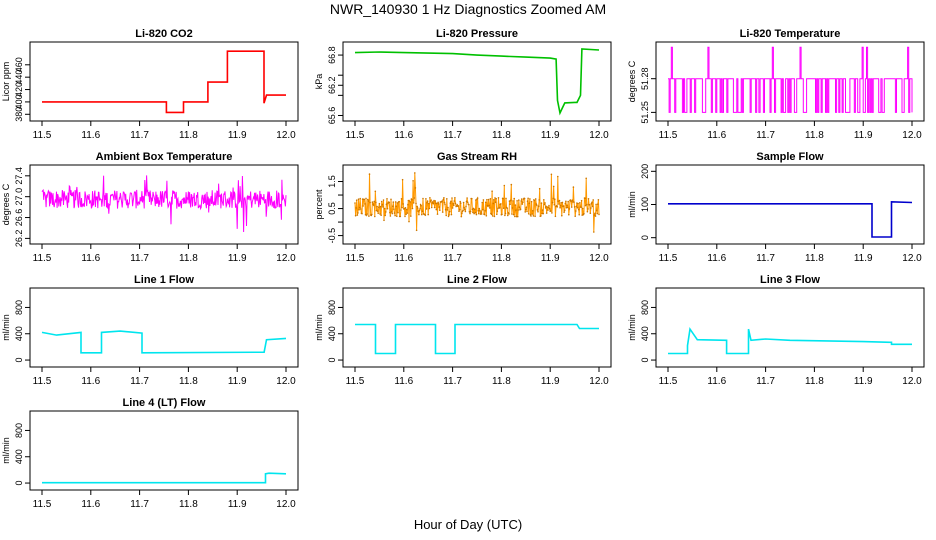  I want to click on y-tick-label: 800, so click(645, 307).